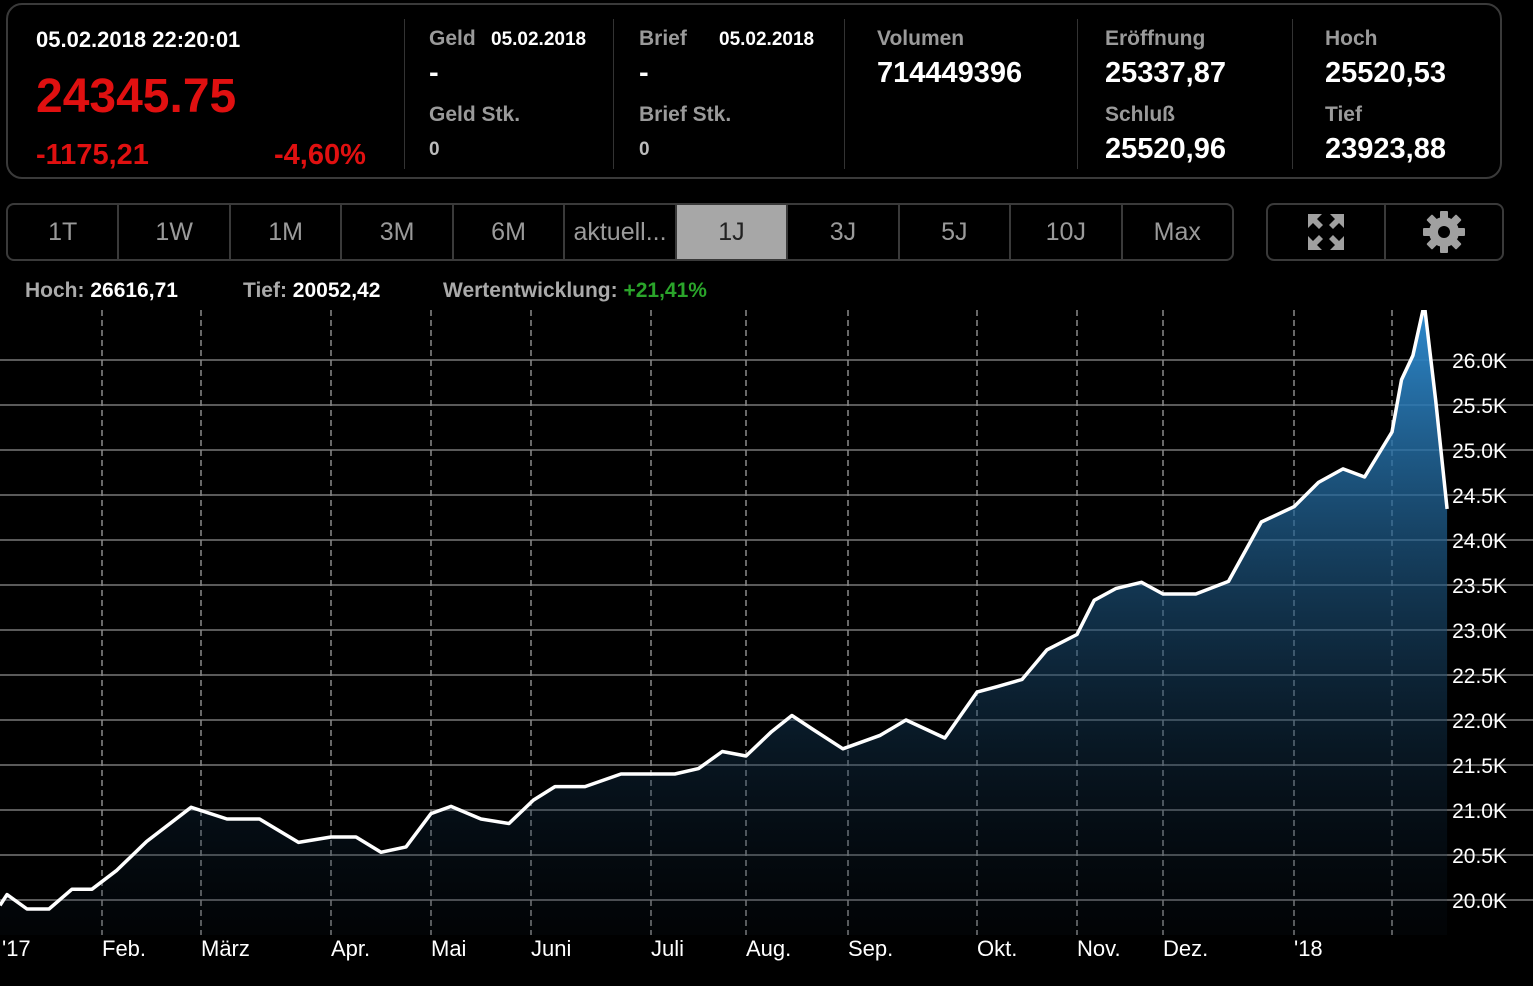 The height and width of the screenshot is (986, 1533). What do you see at coordinates (1479, 361) in the screenshot?
I see `y-tick-label: 26.0K` at bounding box center [1479, 361].